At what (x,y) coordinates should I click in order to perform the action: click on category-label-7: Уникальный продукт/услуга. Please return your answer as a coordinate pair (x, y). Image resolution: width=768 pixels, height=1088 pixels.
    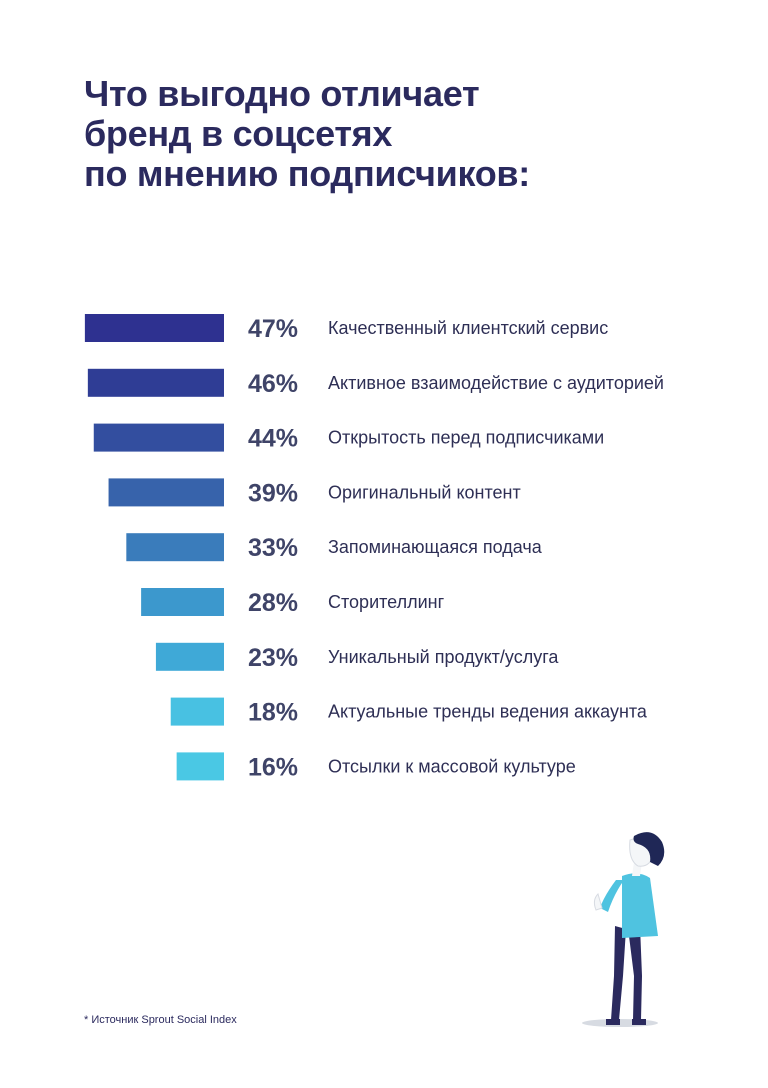
    Looking at the image, I should click on (443, 657).